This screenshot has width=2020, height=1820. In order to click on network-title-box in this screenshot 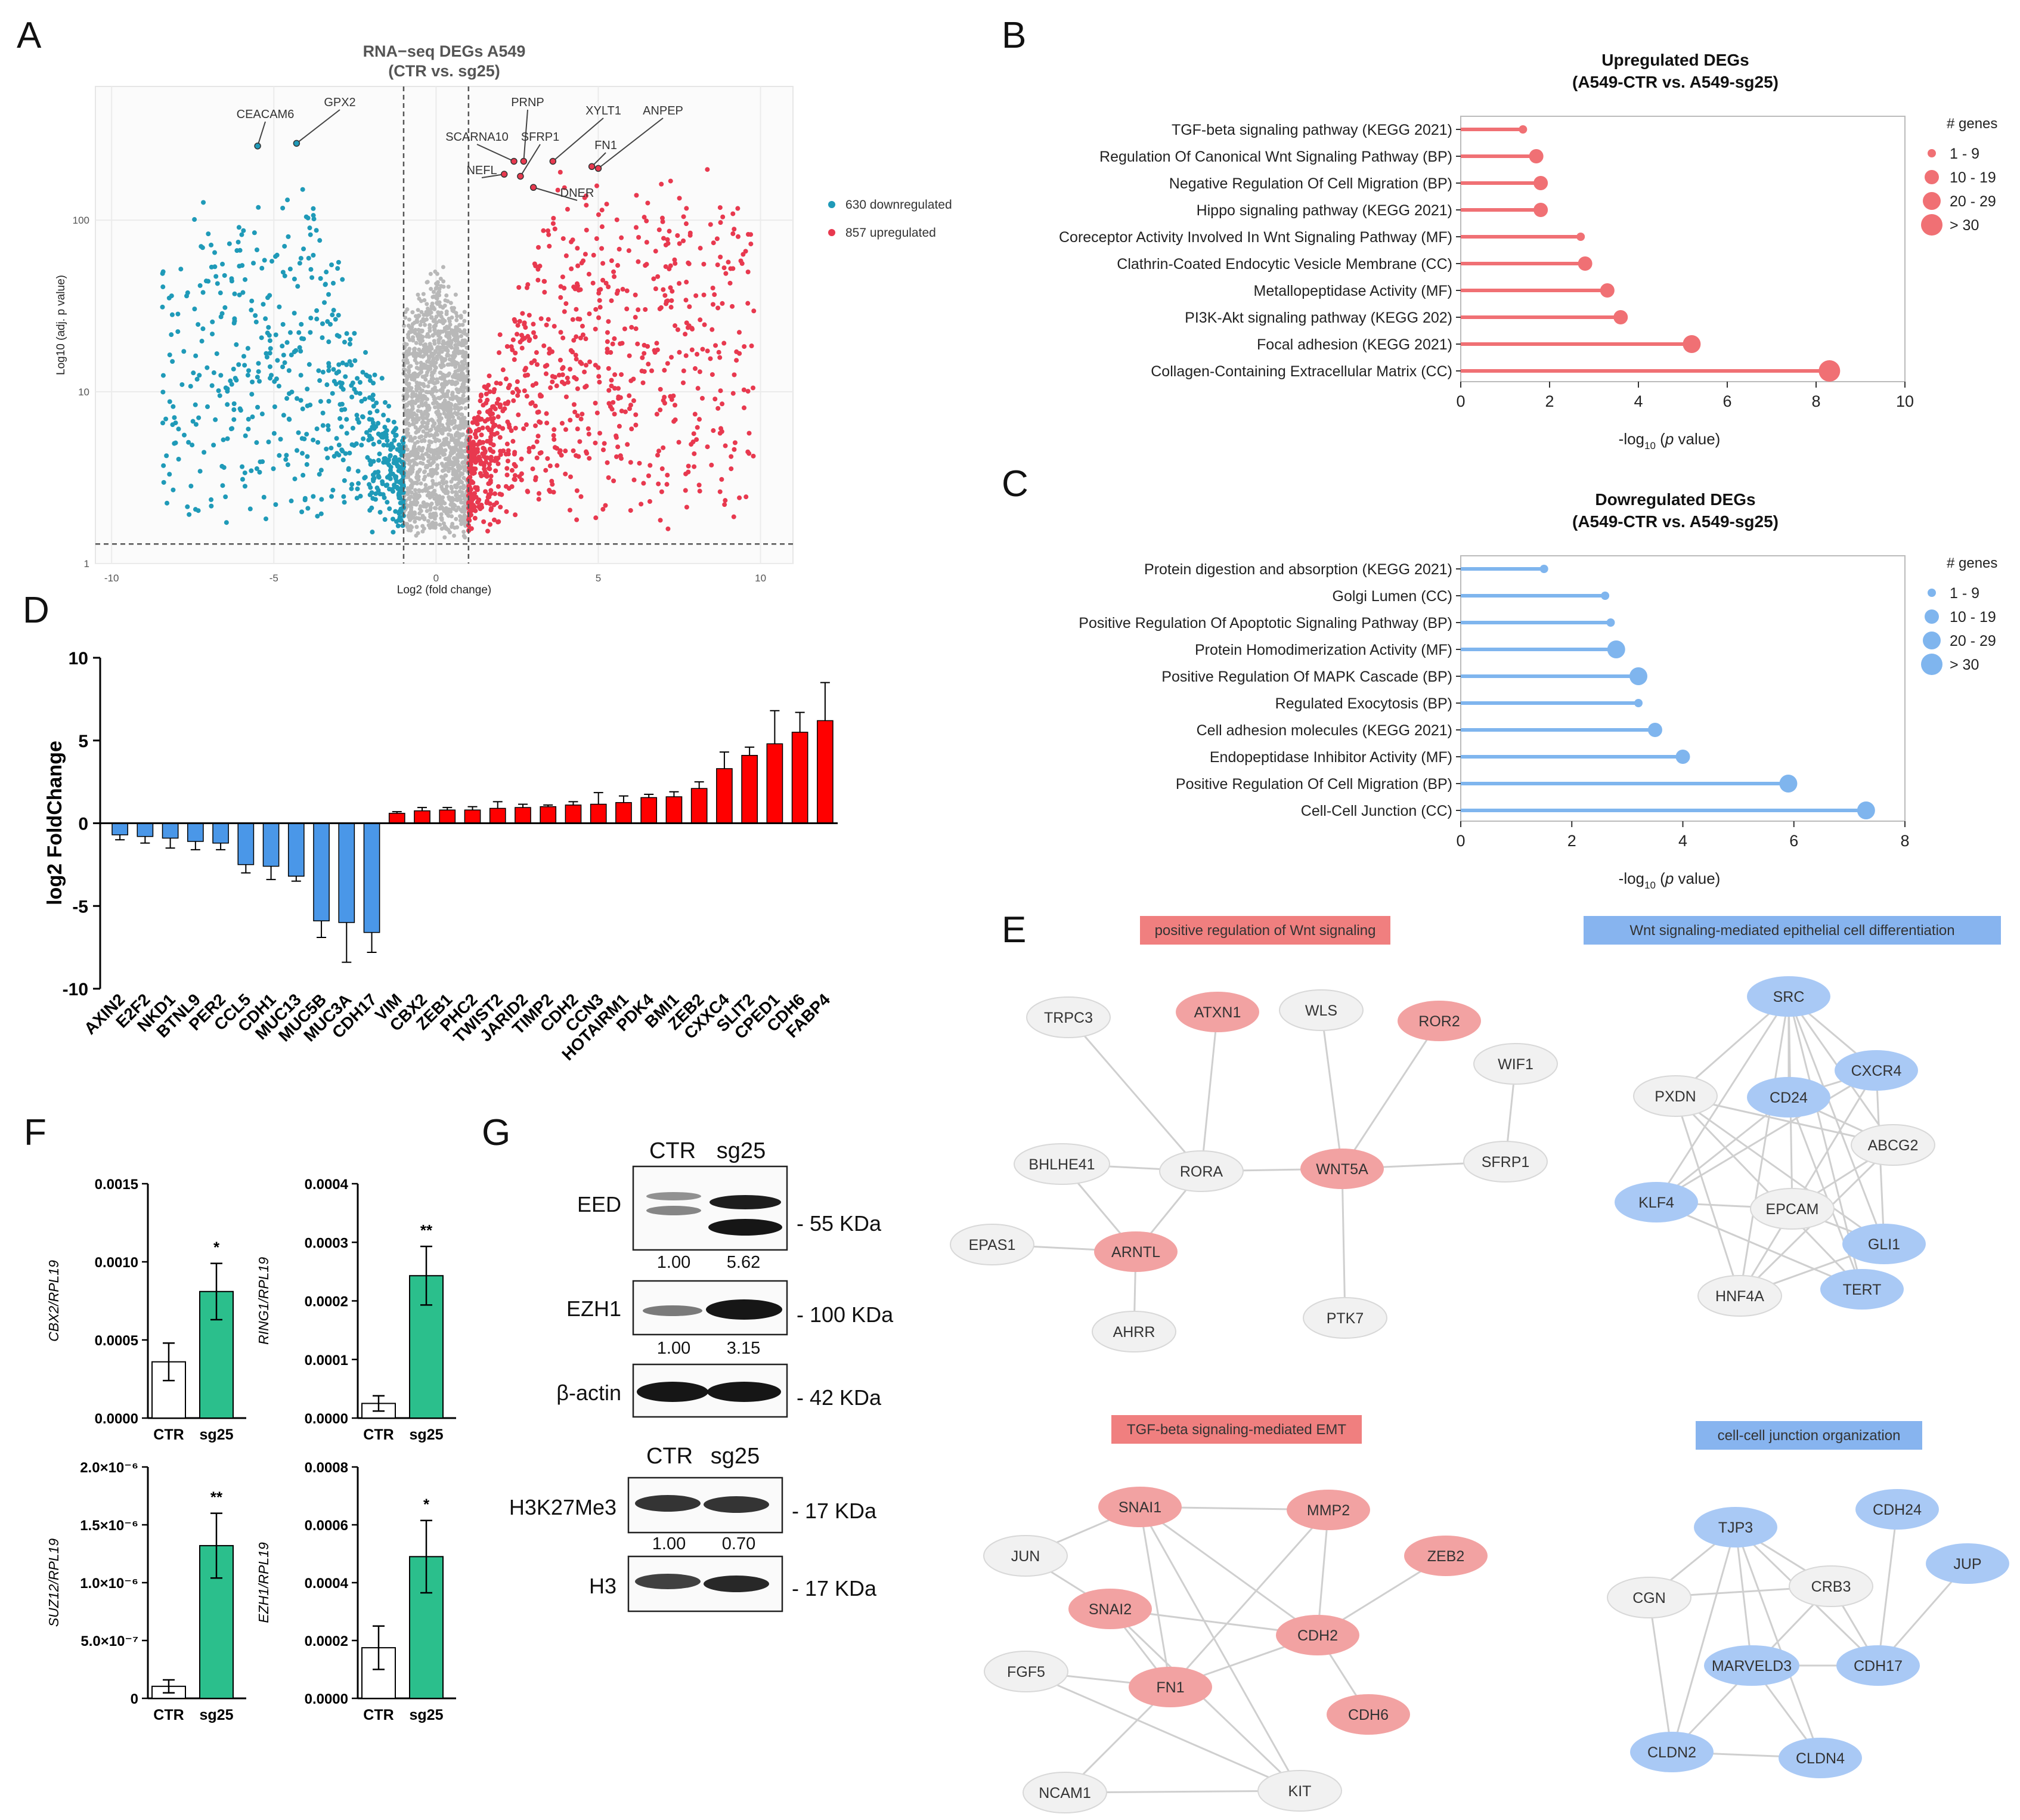, I will do `click(1792, 930)`.